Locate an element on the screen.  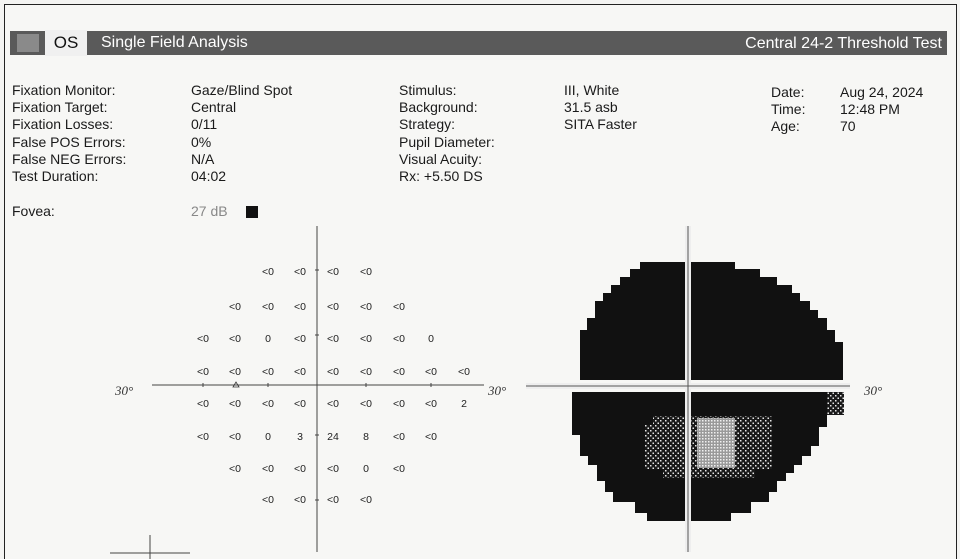
info-label: Age: is located at coordinates (785, 126).